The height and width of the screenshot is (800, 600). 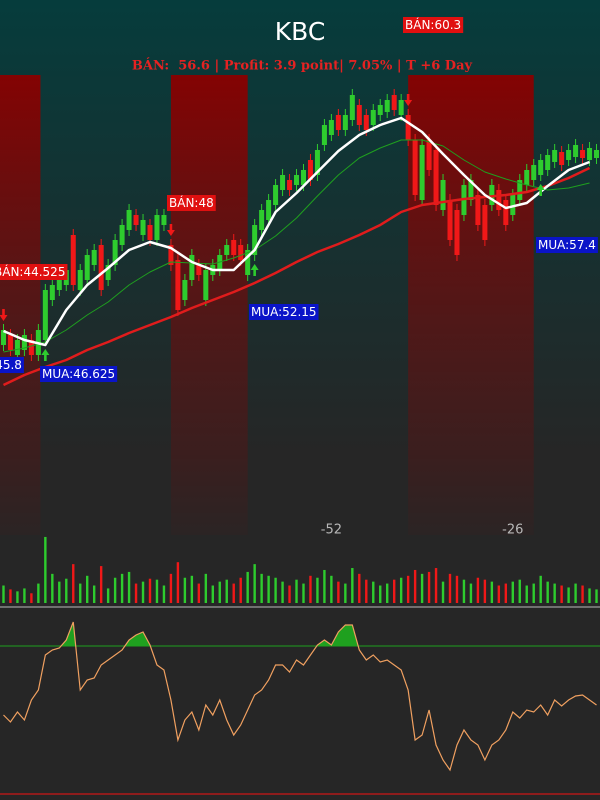 I want to click on signal-label: MUA:57.4, so click(x=567, y=245).